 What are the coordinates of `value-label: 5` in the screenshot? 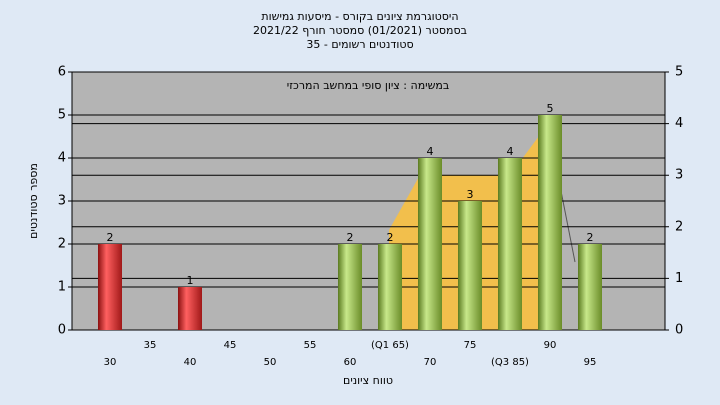 It's located at (550, 108).